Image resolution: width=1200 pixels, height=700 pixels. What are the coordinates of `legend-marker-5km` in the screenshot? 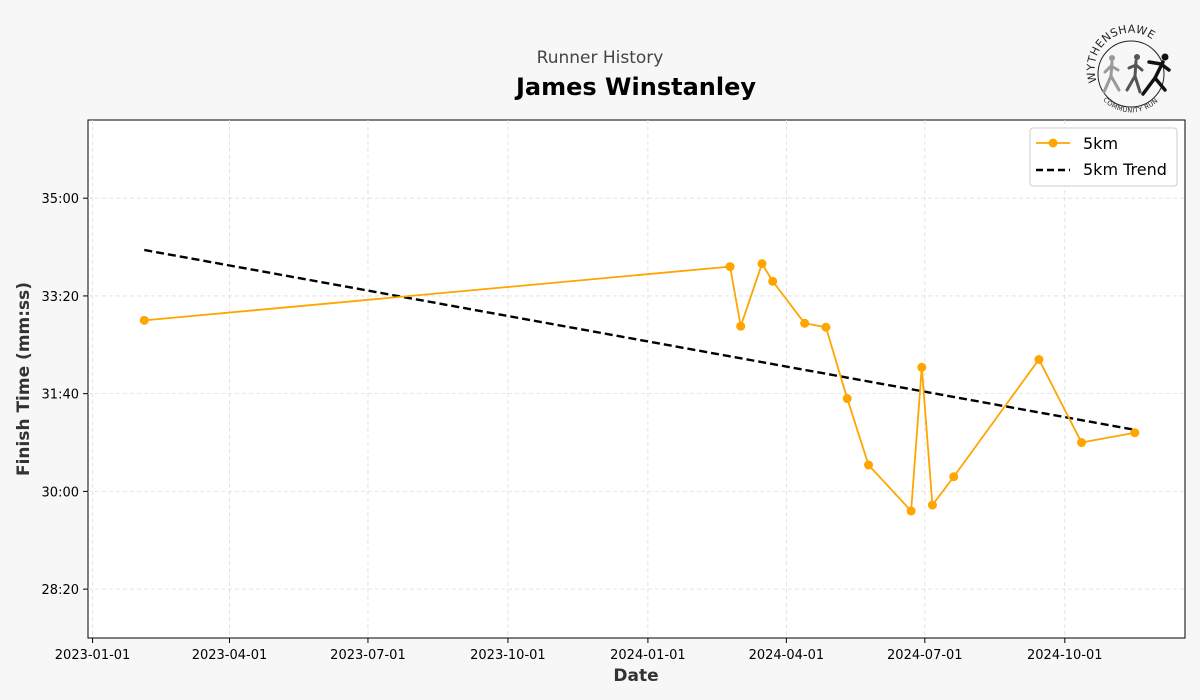 It's located at (1053, 143).